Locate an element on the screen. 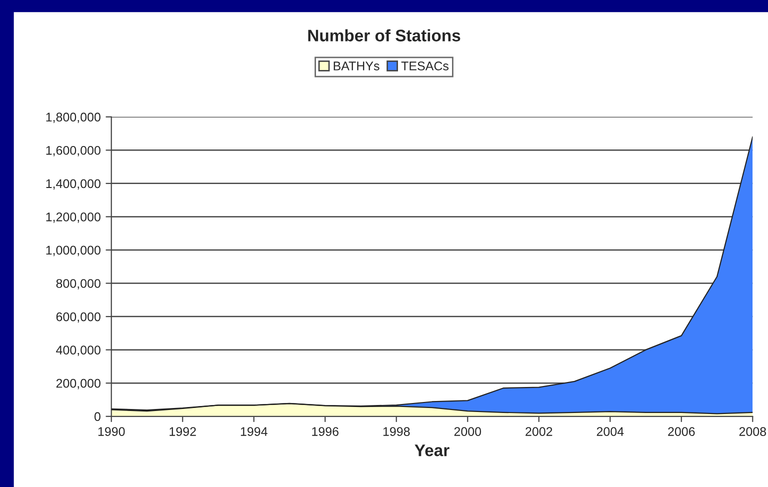 The width and height of the screenshot is (768, 487). y-tick-label: 800,000 is located at coordinates (78, 284).